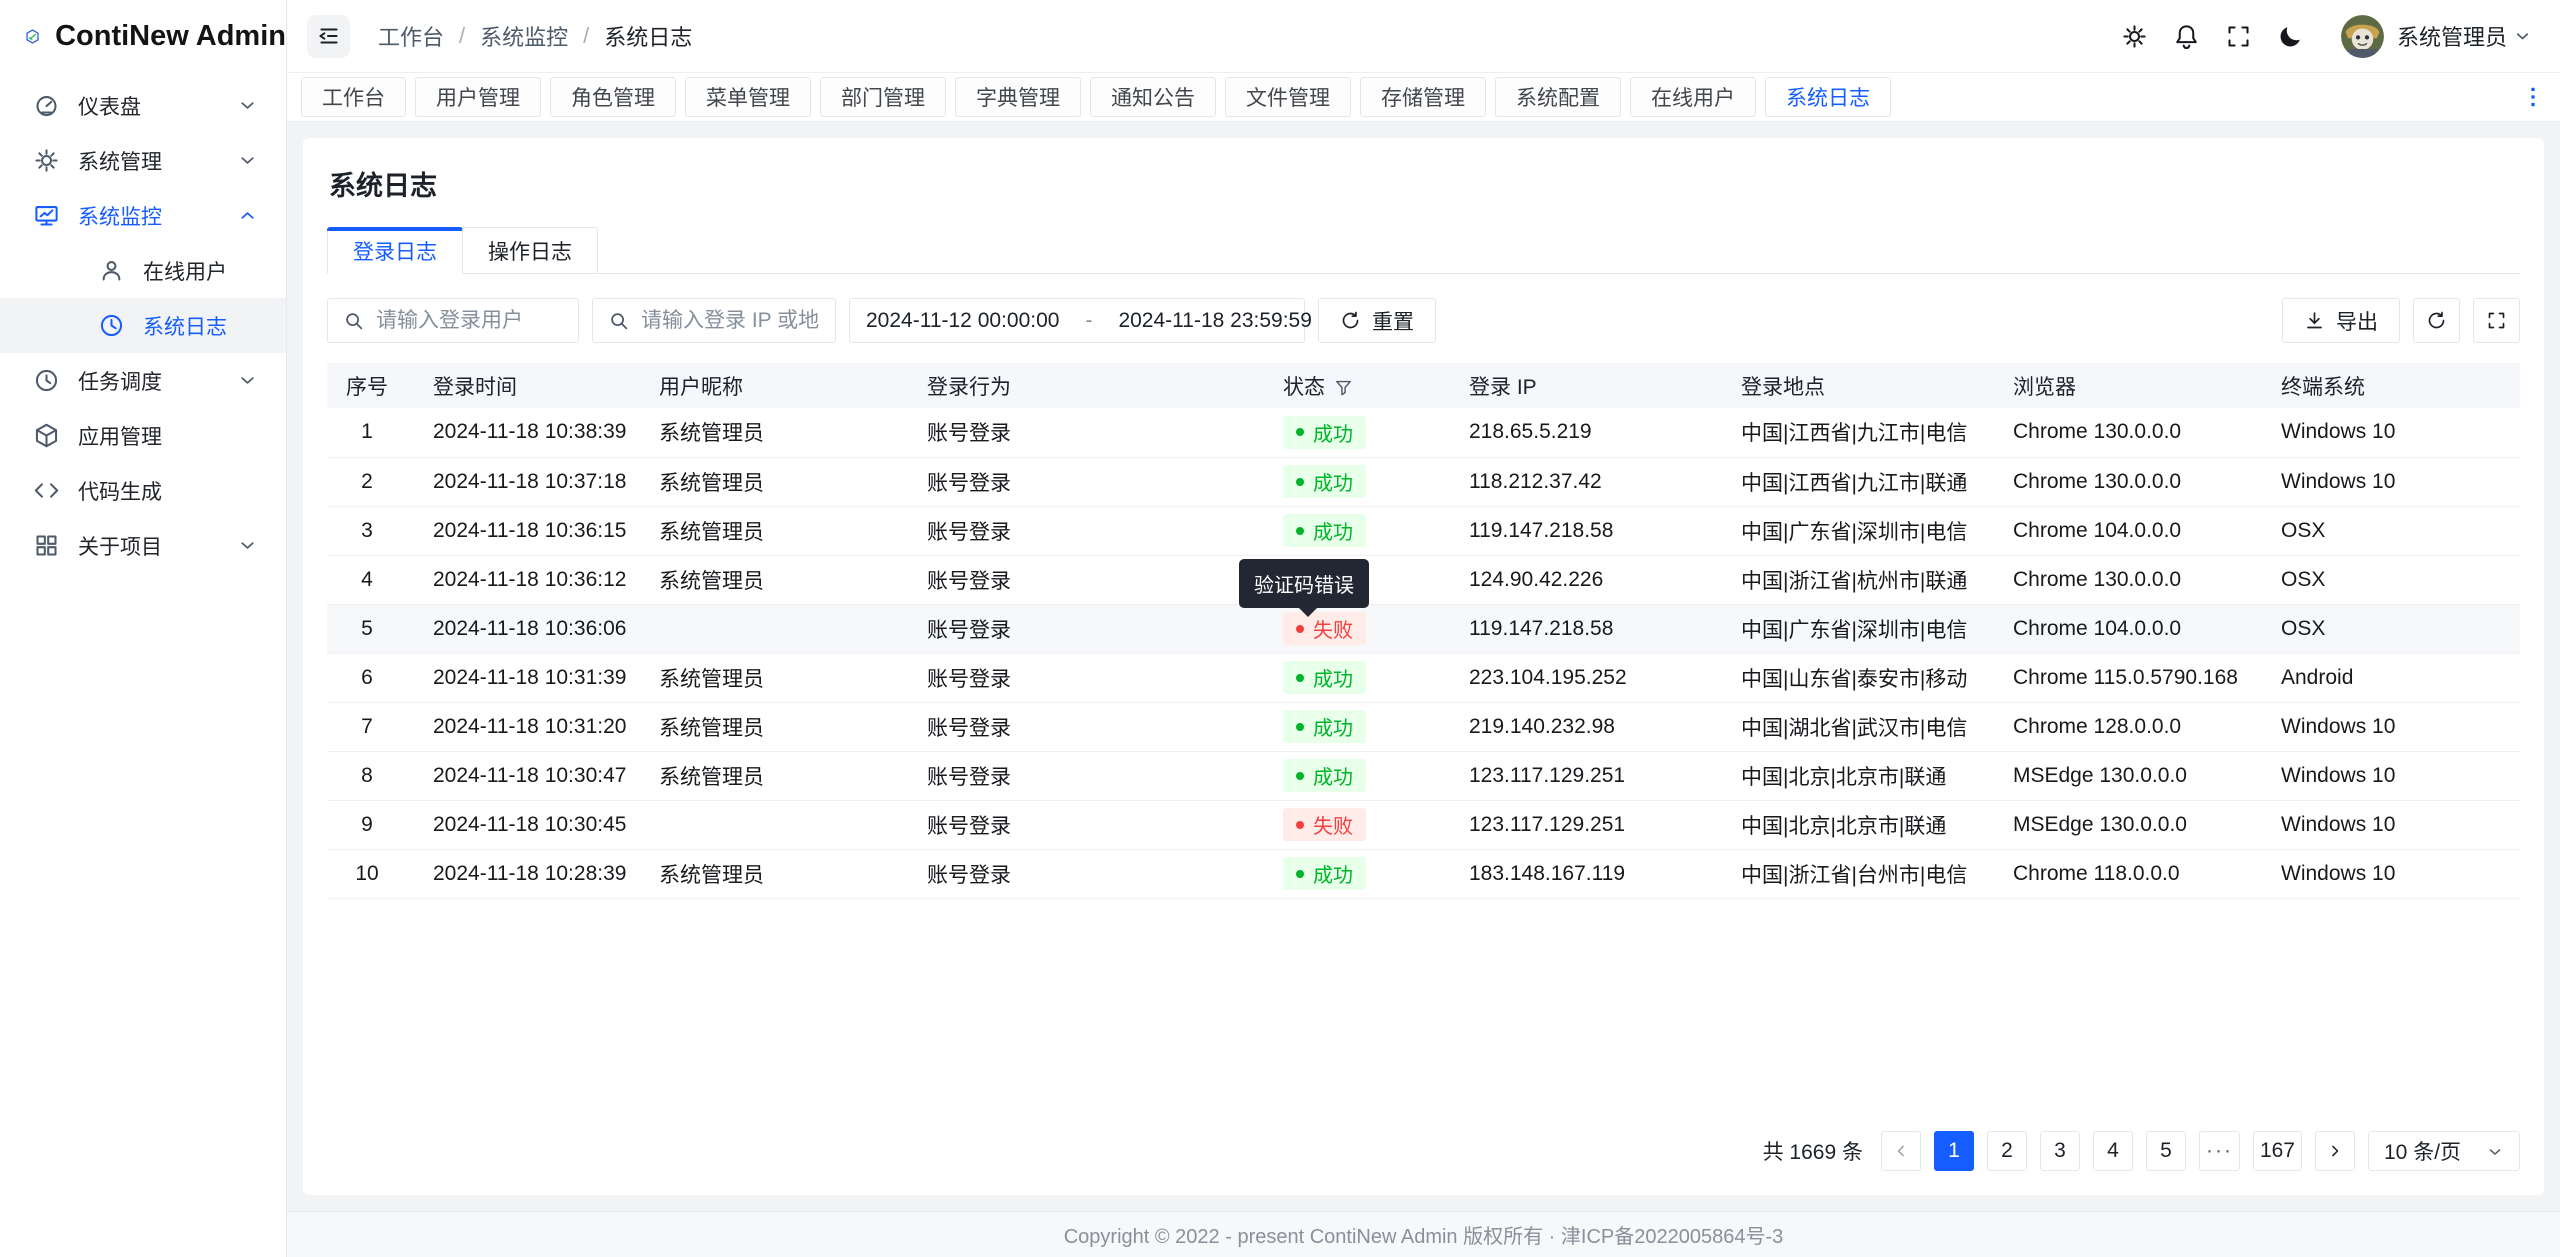 This screenshot has width=2560, height=1257. I want to click on cell-location: 中国|北京|北京市|联通, so click(1851, 776).